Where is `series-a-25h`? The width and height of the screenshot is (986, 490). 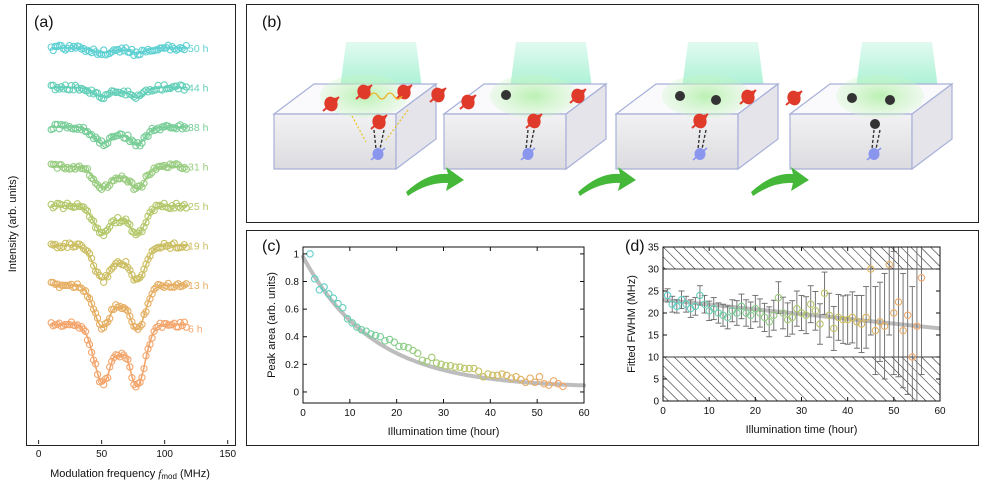
series-a-25h is located at coordinates (118, 219).